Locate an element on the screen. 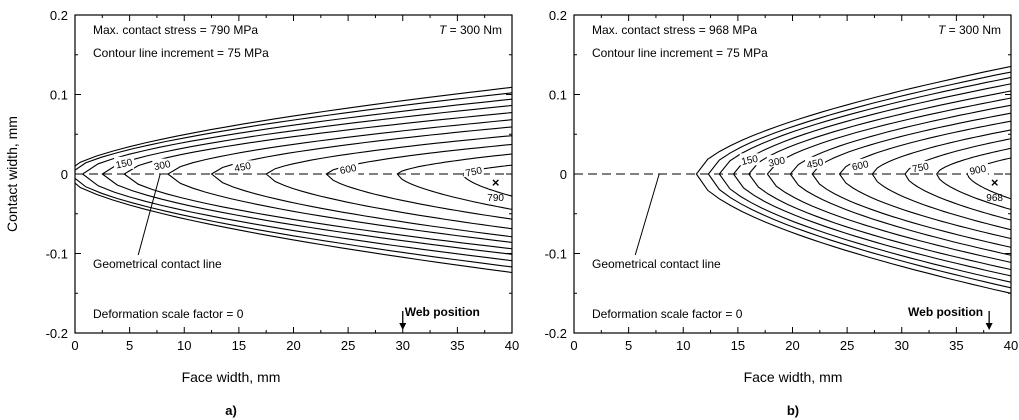 The width and height of the screenshot is (1019, 420). y-axis-label: Contact width, mm is located at coordinates (12, 174).